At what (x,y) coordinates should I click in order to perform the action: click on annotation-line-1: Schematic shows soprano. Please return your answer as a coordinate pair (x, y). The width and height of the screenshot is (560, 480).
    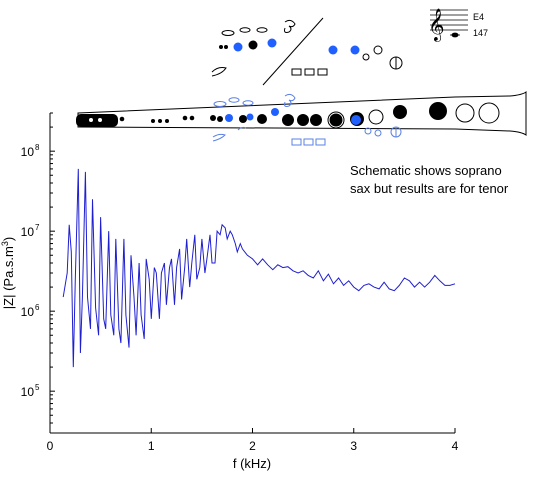
    Looking at the image, I should click on (426, 170).